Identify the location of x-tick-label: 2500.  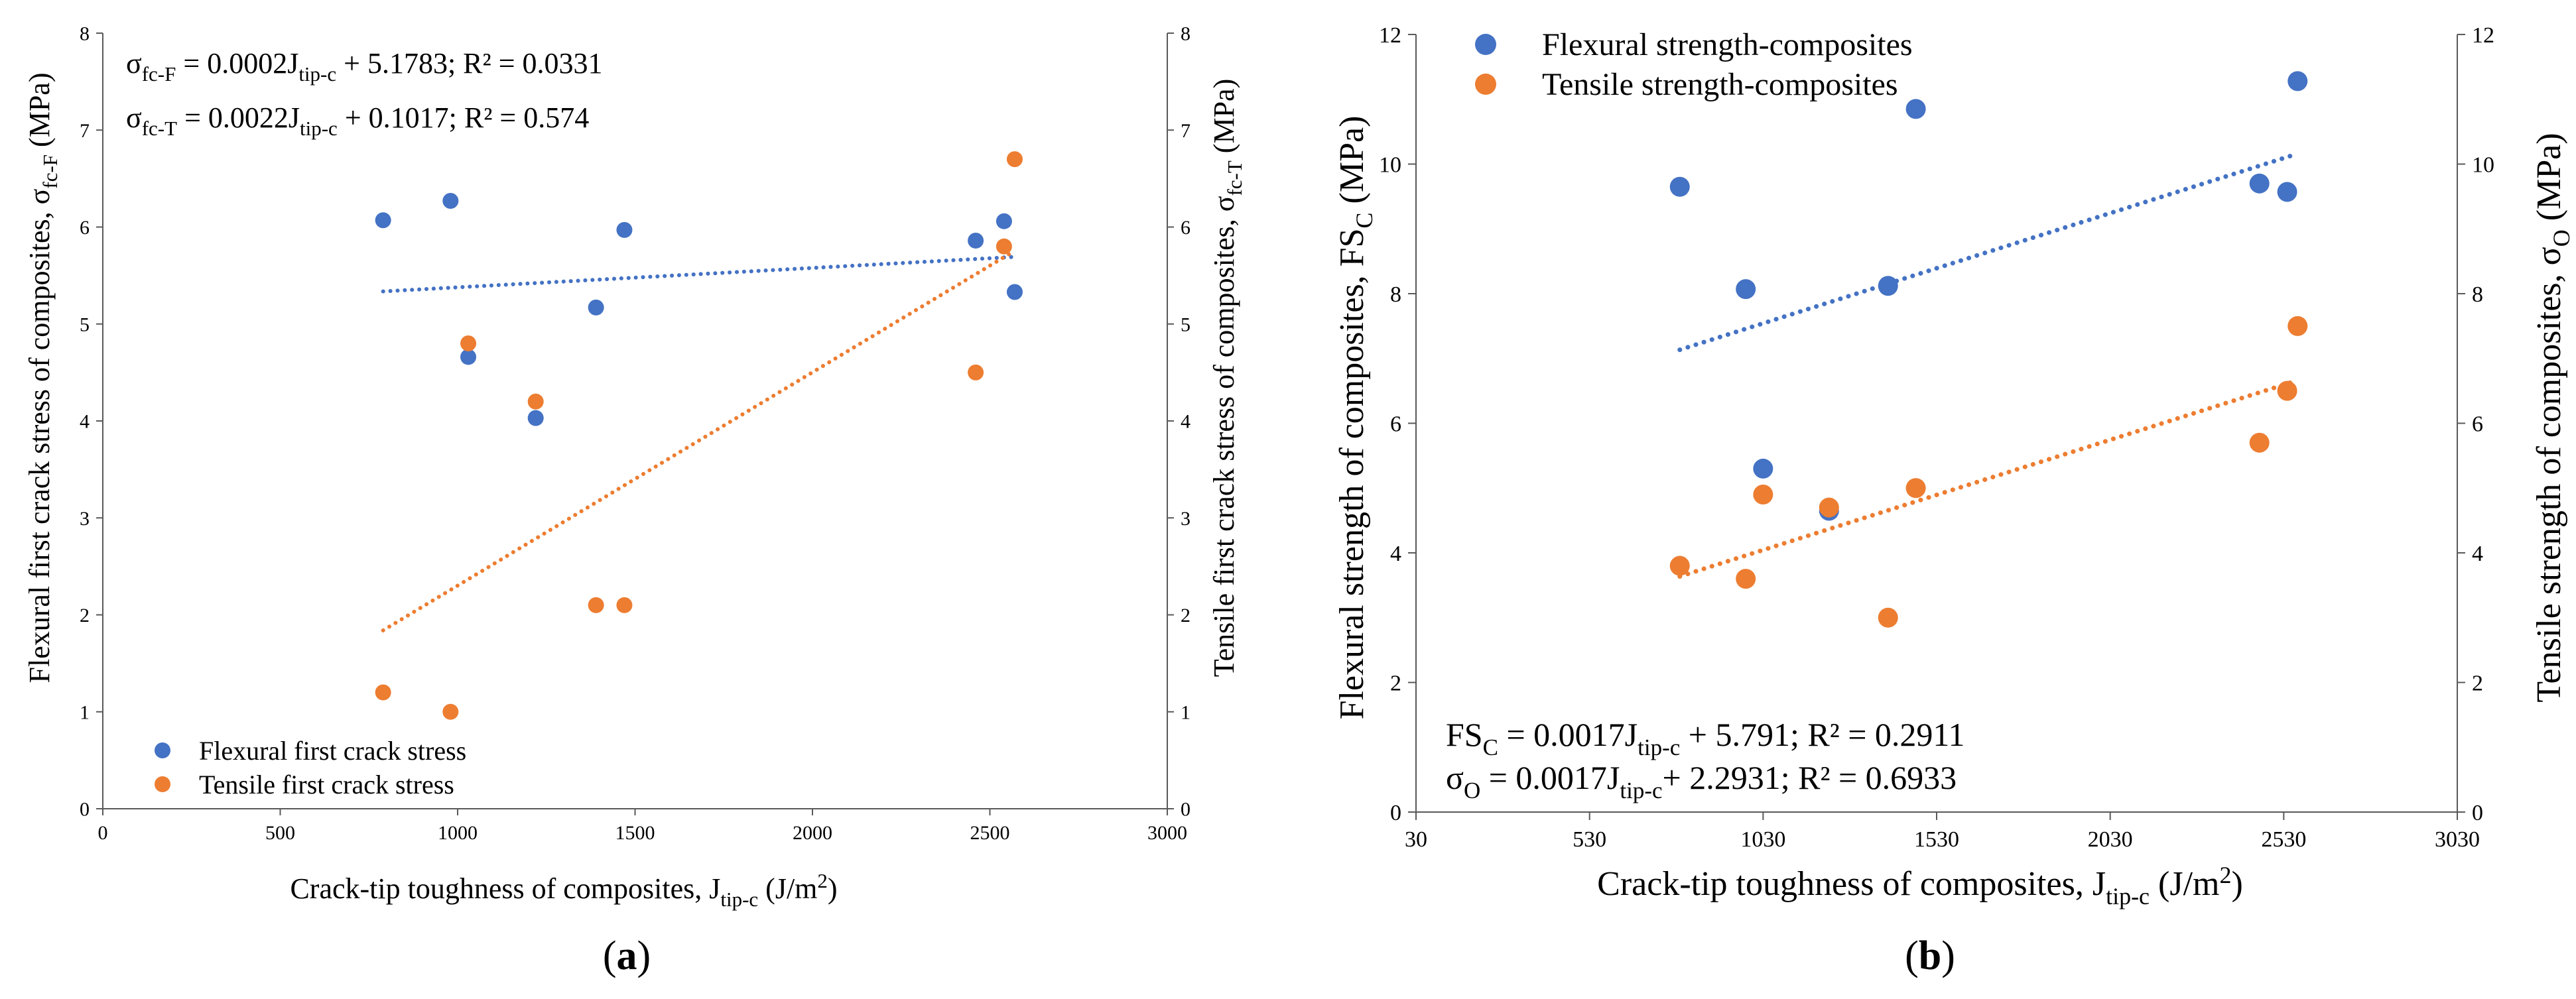
(990, 833).